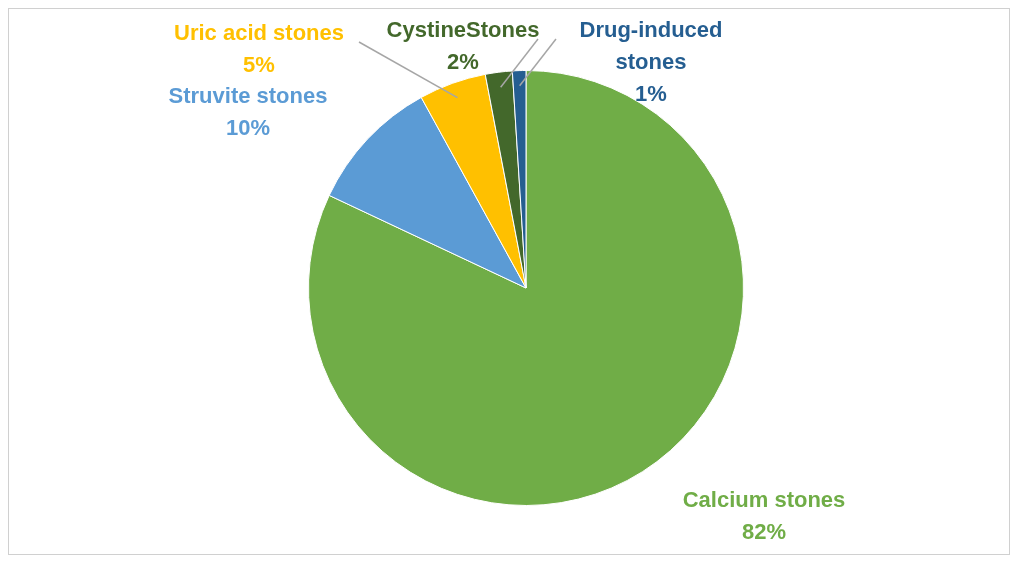 The image size is (1017, 562). I want to click on slice-label: Drug-induced stones, so click(651, 46).